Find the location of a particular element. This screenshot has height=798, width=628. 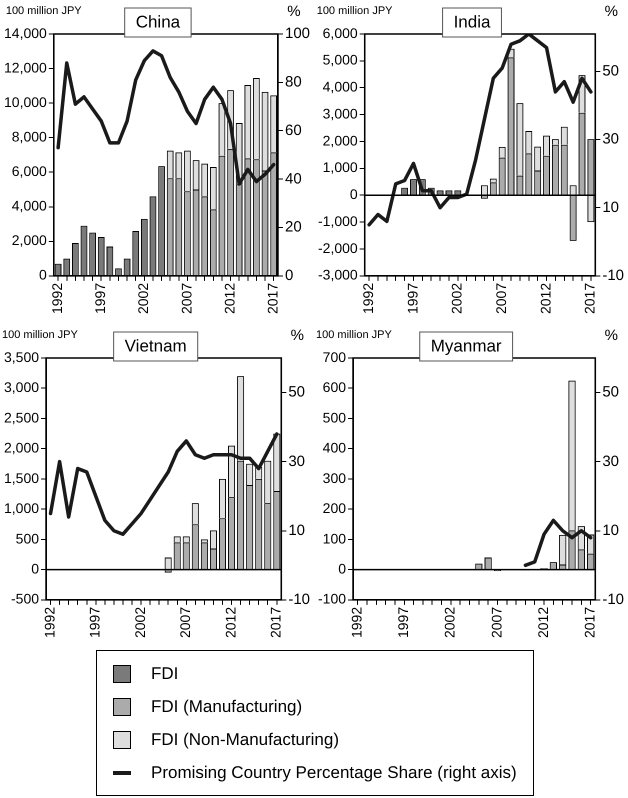

y-tick-label: 400 is located at coordinates (334, 448).